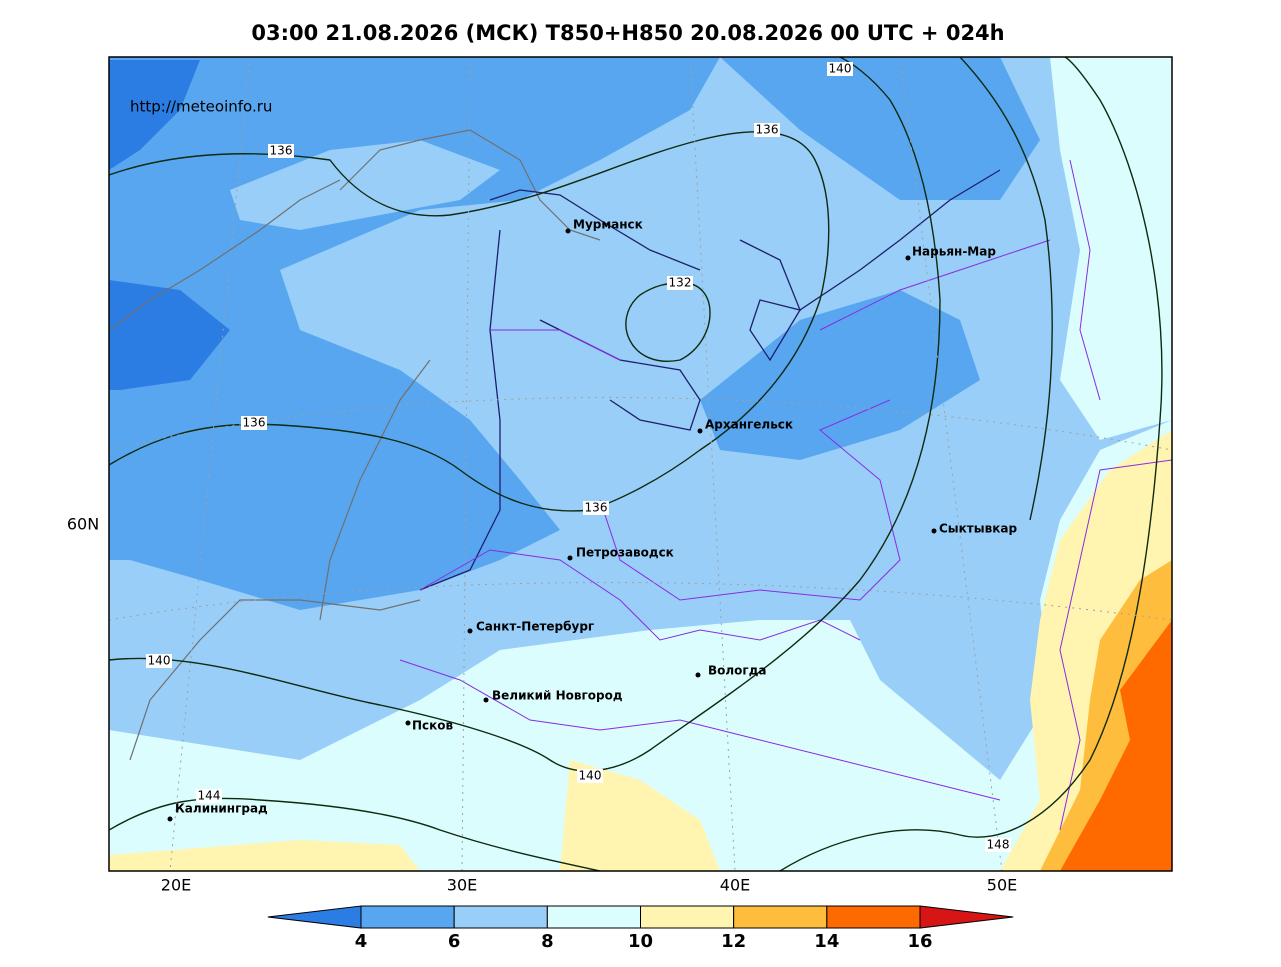 This screenshot has height=967, width=1281. I want to click on colorbar-tick-label: 8, so click(547, 941).